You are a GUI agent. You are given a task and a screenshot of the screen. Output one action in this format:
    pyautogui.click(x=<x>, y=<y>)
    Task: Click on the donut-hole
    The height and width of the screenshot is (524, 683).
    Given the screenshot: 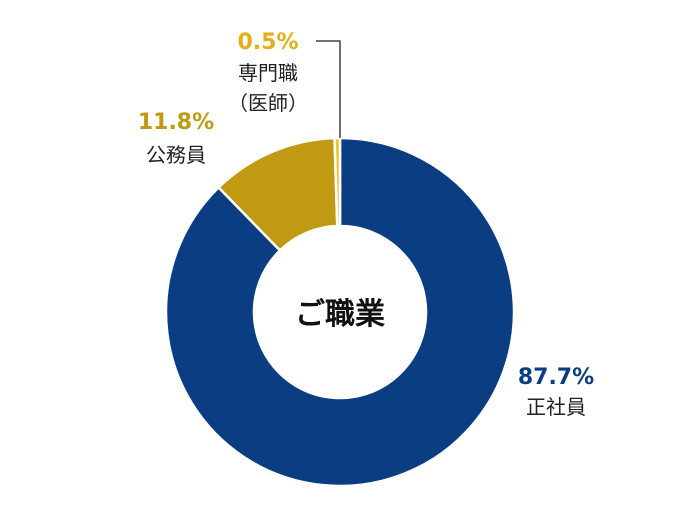 What is the action you would take?
    pyautogui.click(x=340, y=312)
    